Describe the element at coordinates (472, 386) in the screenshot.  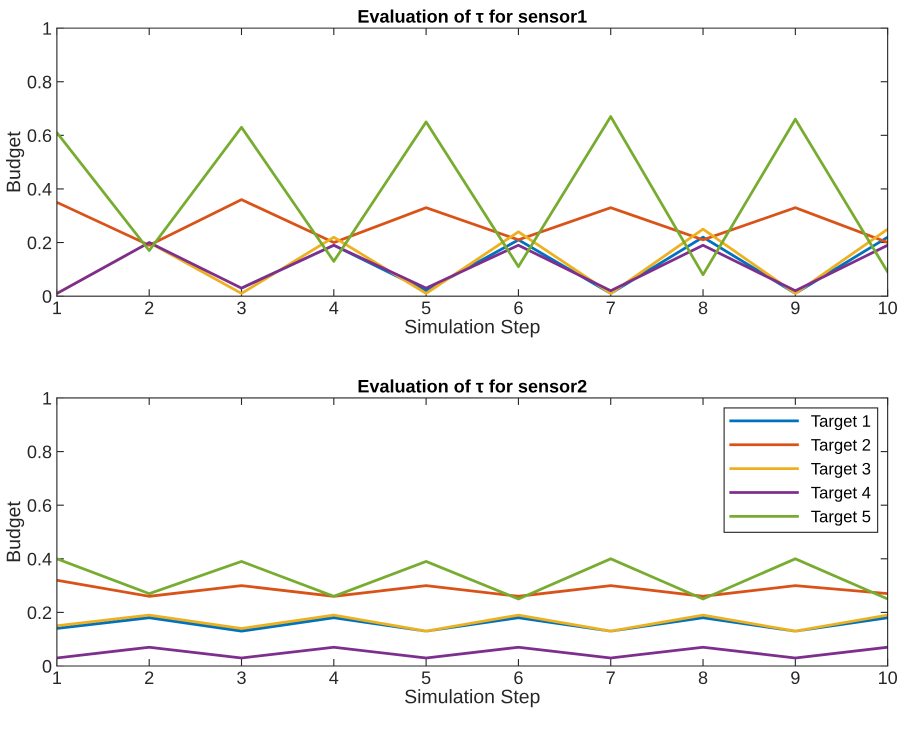
I see `chart-title: Evaluation of τ for sensor2` at that location.